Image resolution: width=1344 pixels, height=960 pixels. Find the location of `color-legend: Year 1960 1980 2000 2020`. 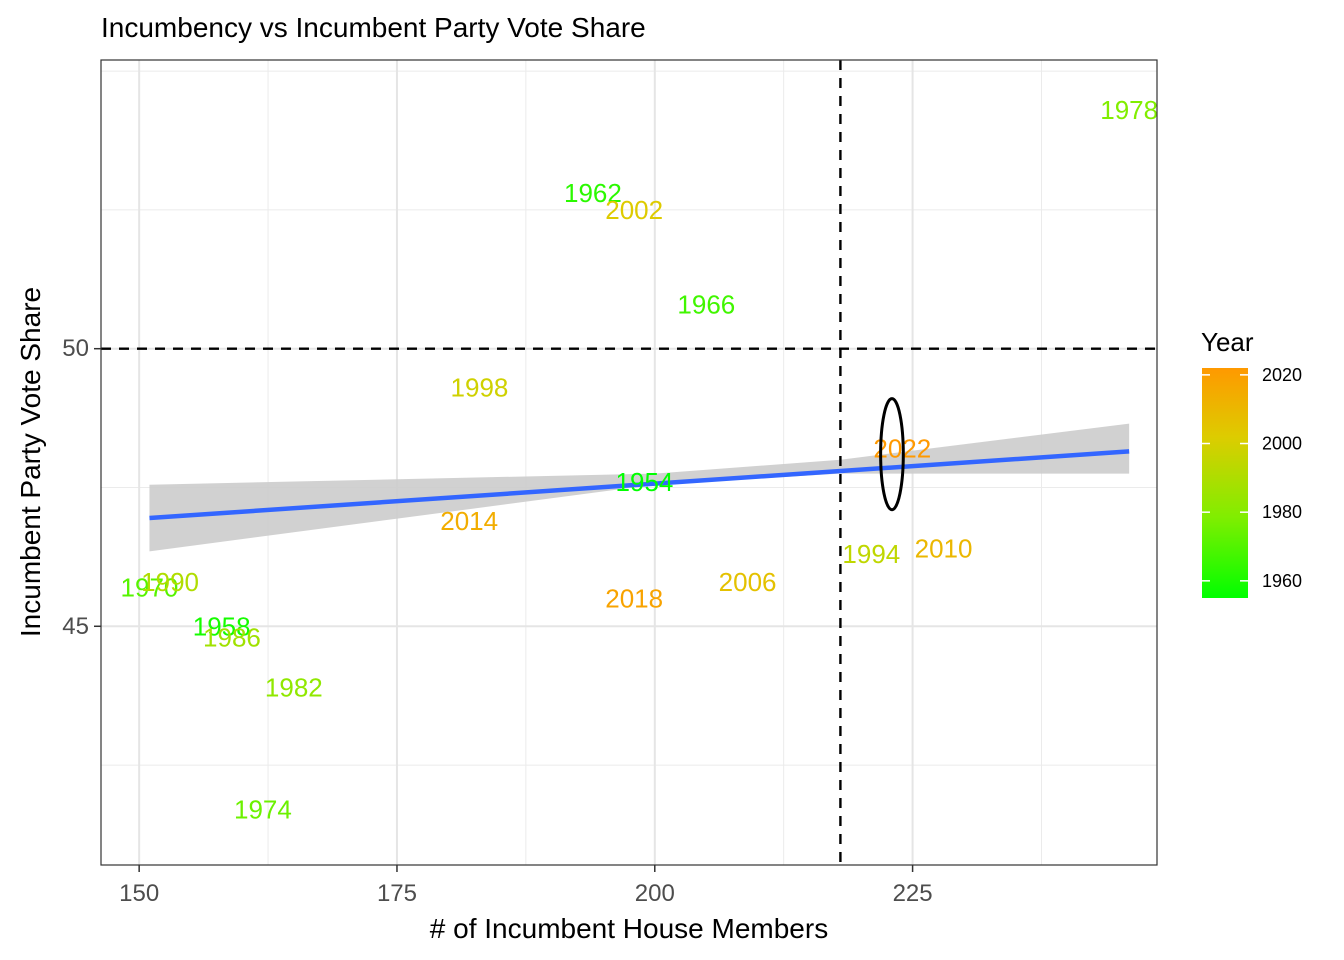

color-legend: Year 1960 1980 2000 2020 is located at coordinates (1251, 462).